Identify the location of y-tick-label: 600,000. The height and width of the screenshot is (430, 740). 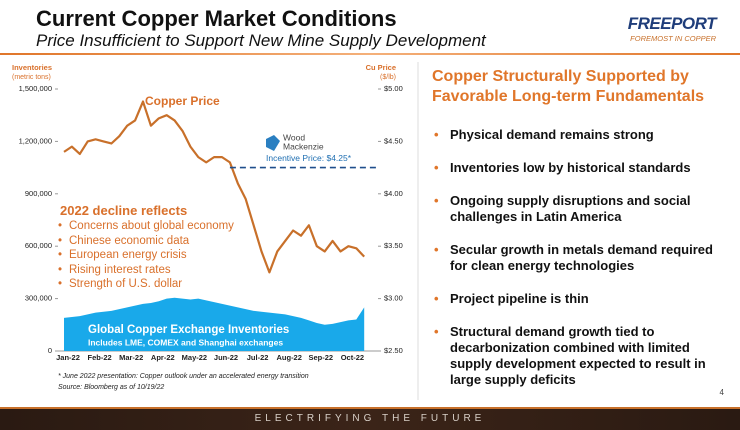
(38, 245).